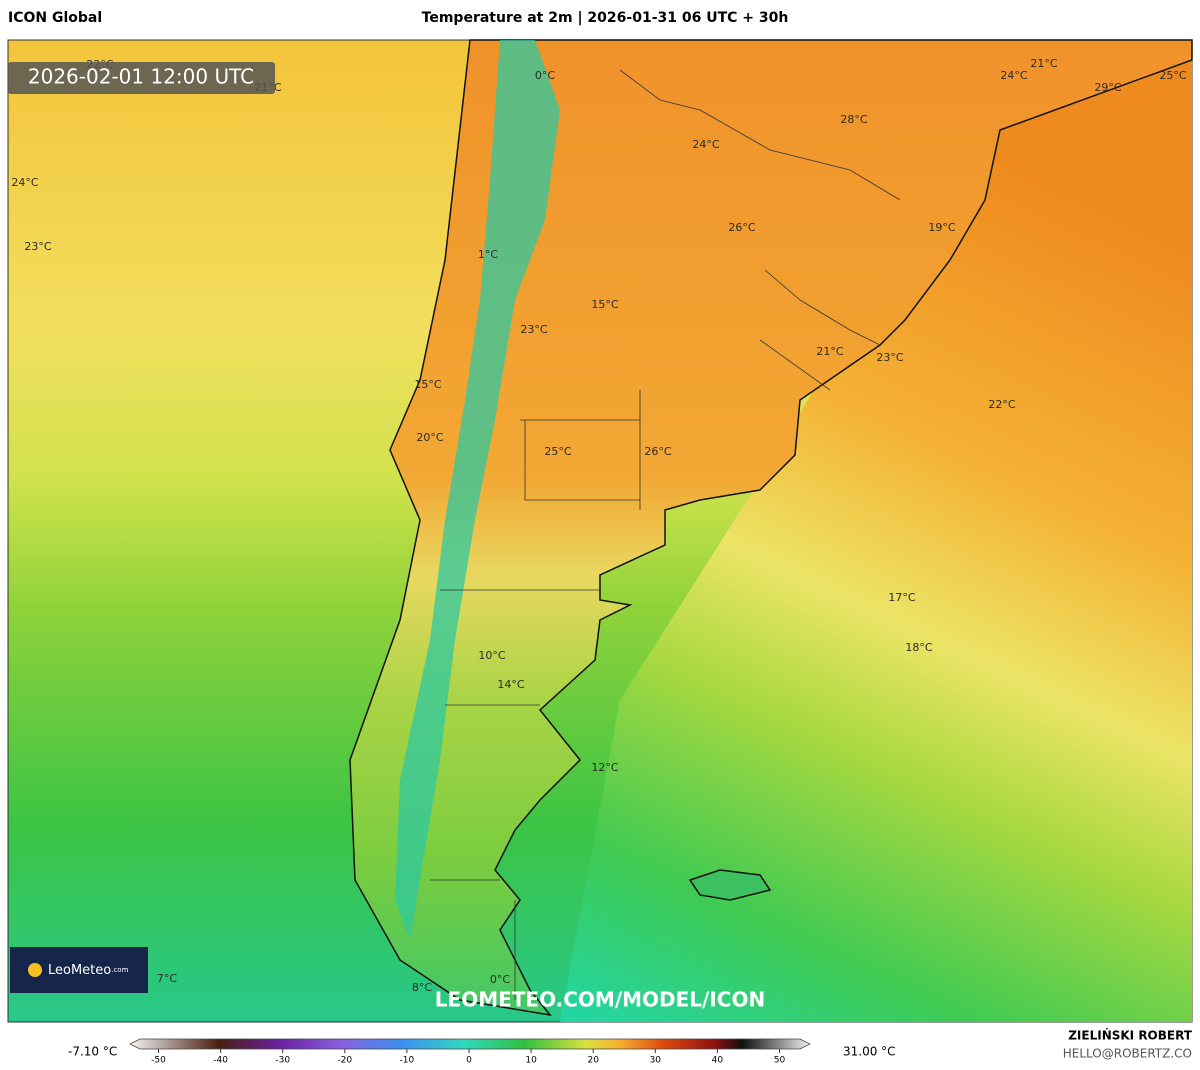  I want to click on temp-label: 14°C, so click(510, 684).